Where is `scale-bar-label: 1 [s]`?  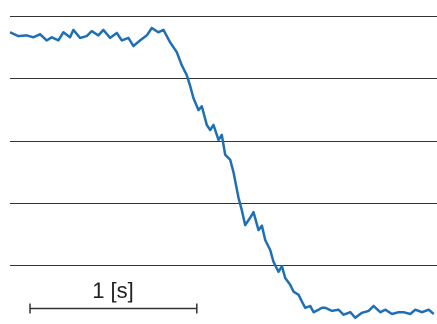
scale-bar-label: 1 [s] is located at coordinates (113, 290).